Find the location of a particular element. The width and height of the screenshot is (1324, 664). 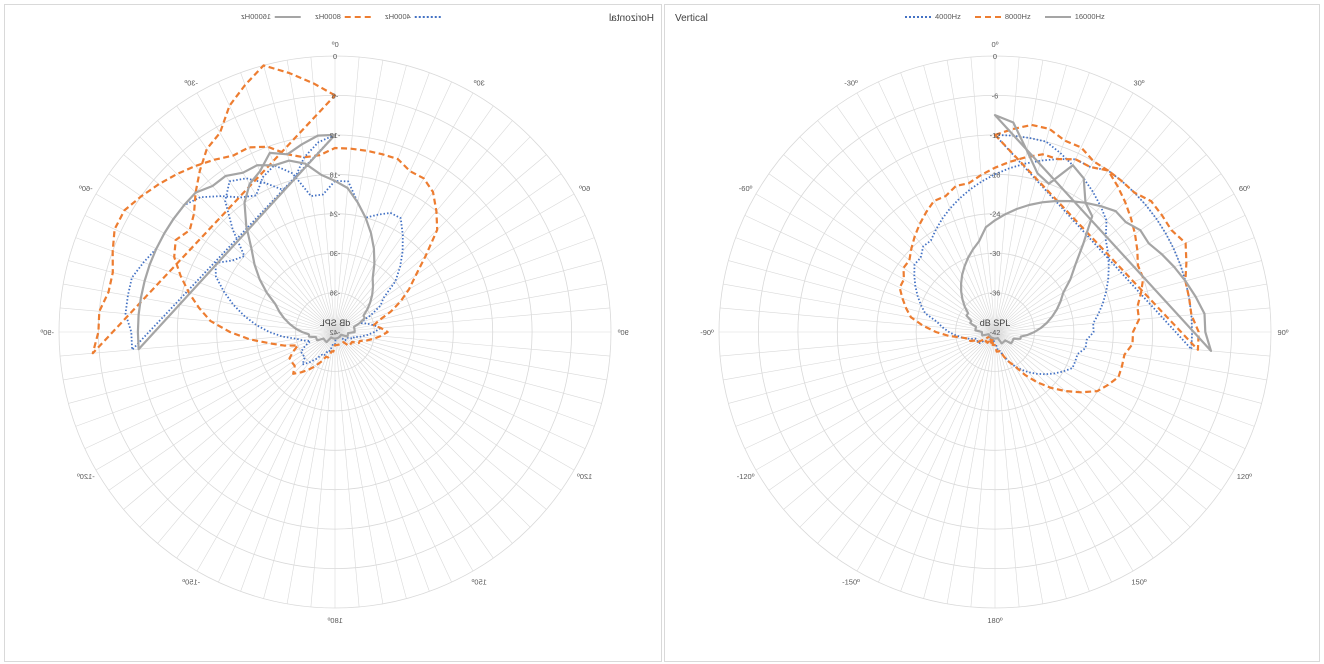

horizontal-chart-title: Horizontal is located at coordinates (632, 18).